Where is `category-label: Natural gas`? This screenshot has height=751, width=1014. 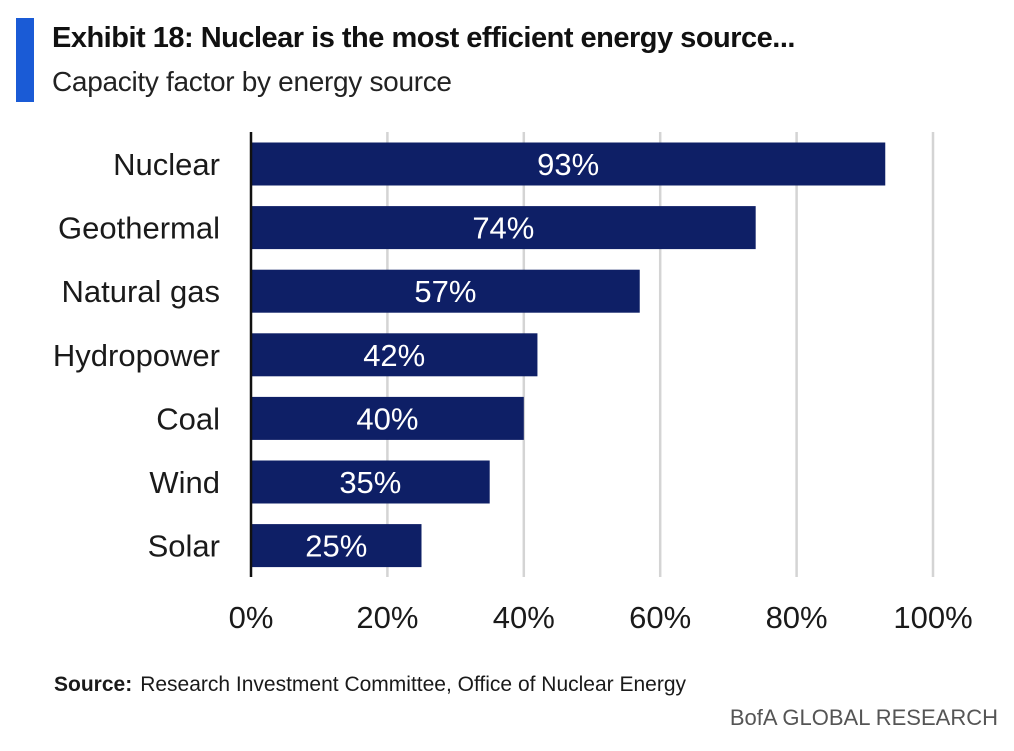 category-label: Natural gas is located at coordinates (140, 291).